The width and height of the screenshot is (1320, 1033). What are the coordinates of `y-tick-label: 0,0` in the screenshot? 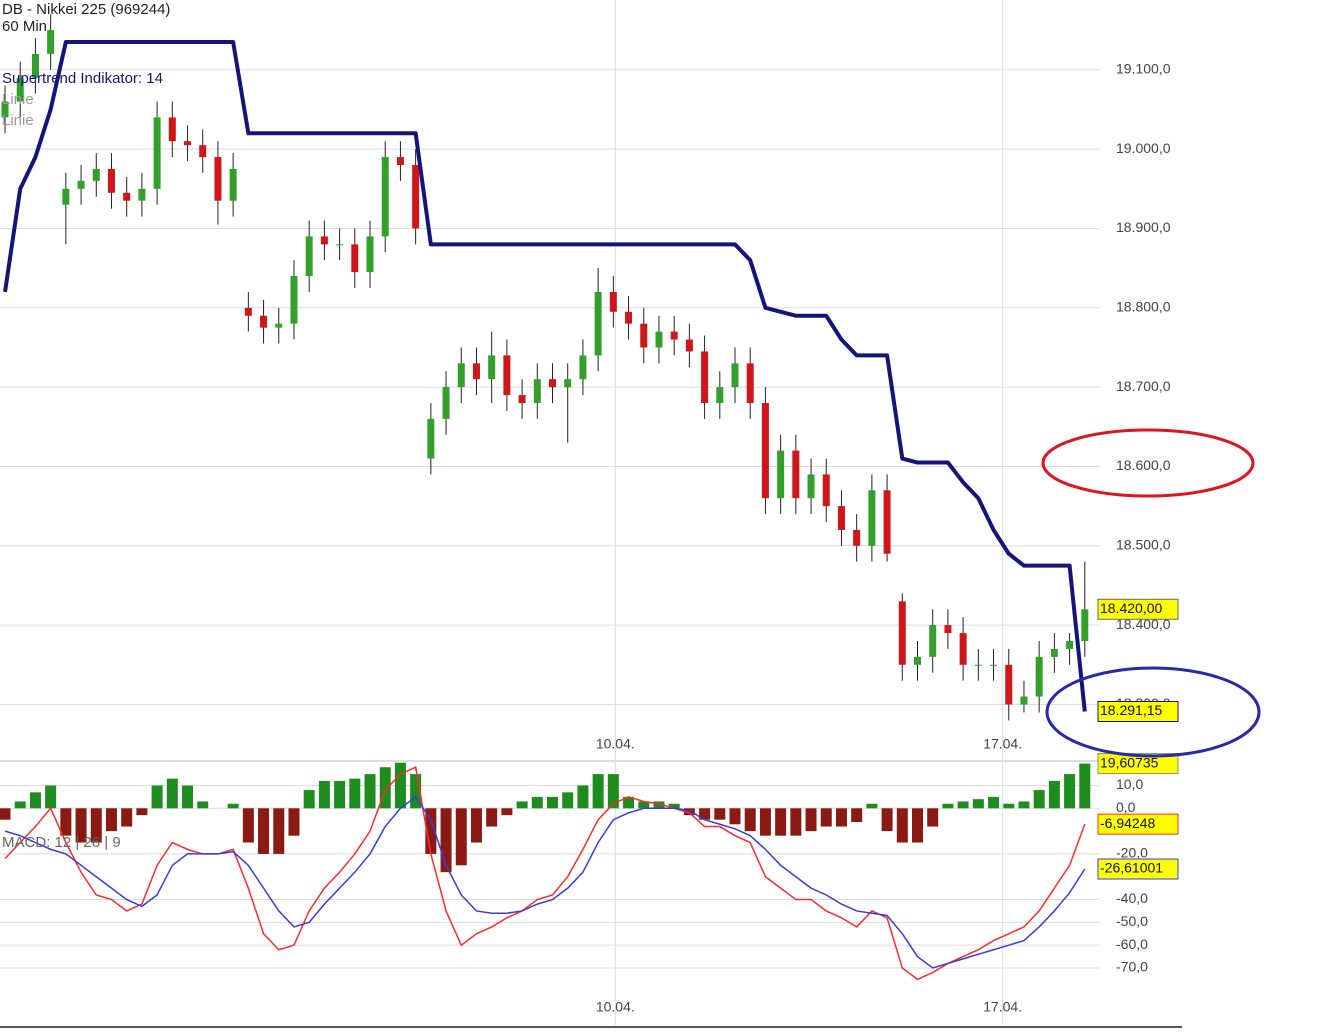 It's located at (1126, 807).